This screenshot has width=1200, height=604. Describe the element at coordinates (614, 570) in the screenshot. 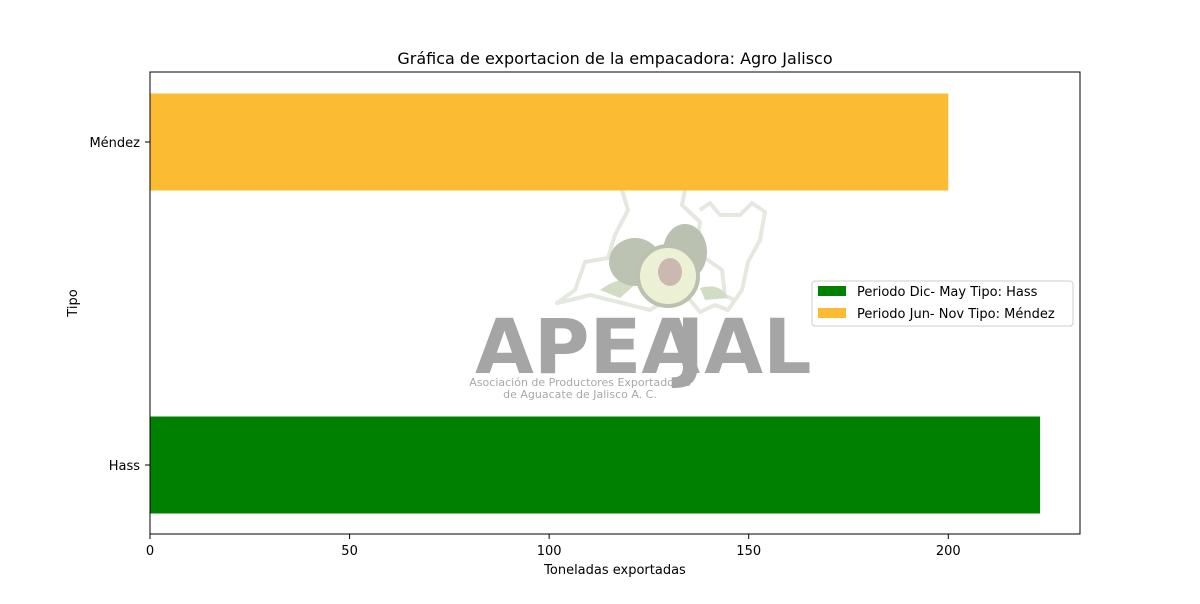

I see `x-axis-label: Toneladas exportadas` at that location.